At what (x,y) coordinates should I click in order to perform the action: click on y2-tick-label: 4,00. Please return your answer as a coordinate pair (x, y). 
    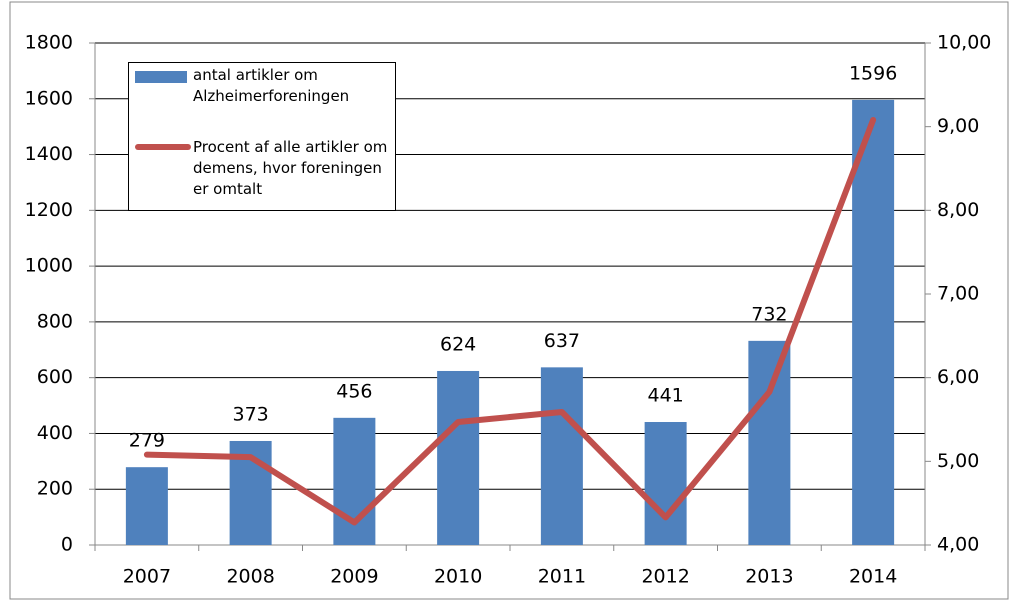
    Looking at the image, I should click on (958, 545).